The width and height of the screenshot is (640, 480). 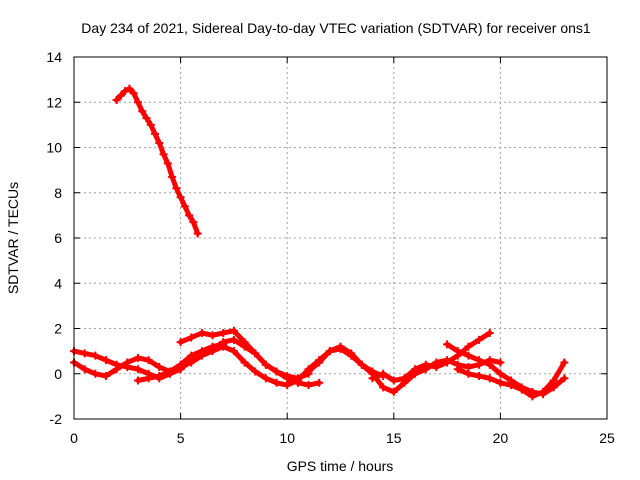 What do you see at coordinates (58, 329) in the screenshot?
I see `y-tick-label: 2` at bounding box center [58, 329].